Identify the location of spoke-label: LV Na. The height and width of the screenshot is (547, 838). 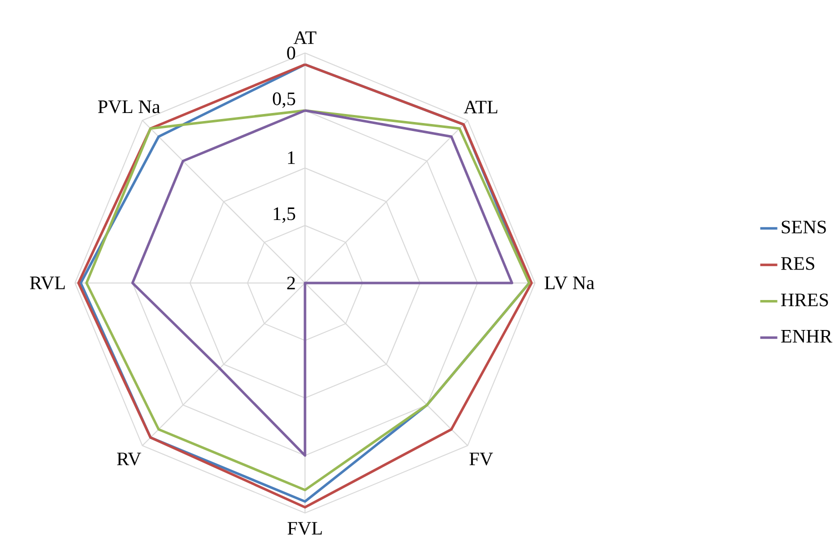
(569, 283).